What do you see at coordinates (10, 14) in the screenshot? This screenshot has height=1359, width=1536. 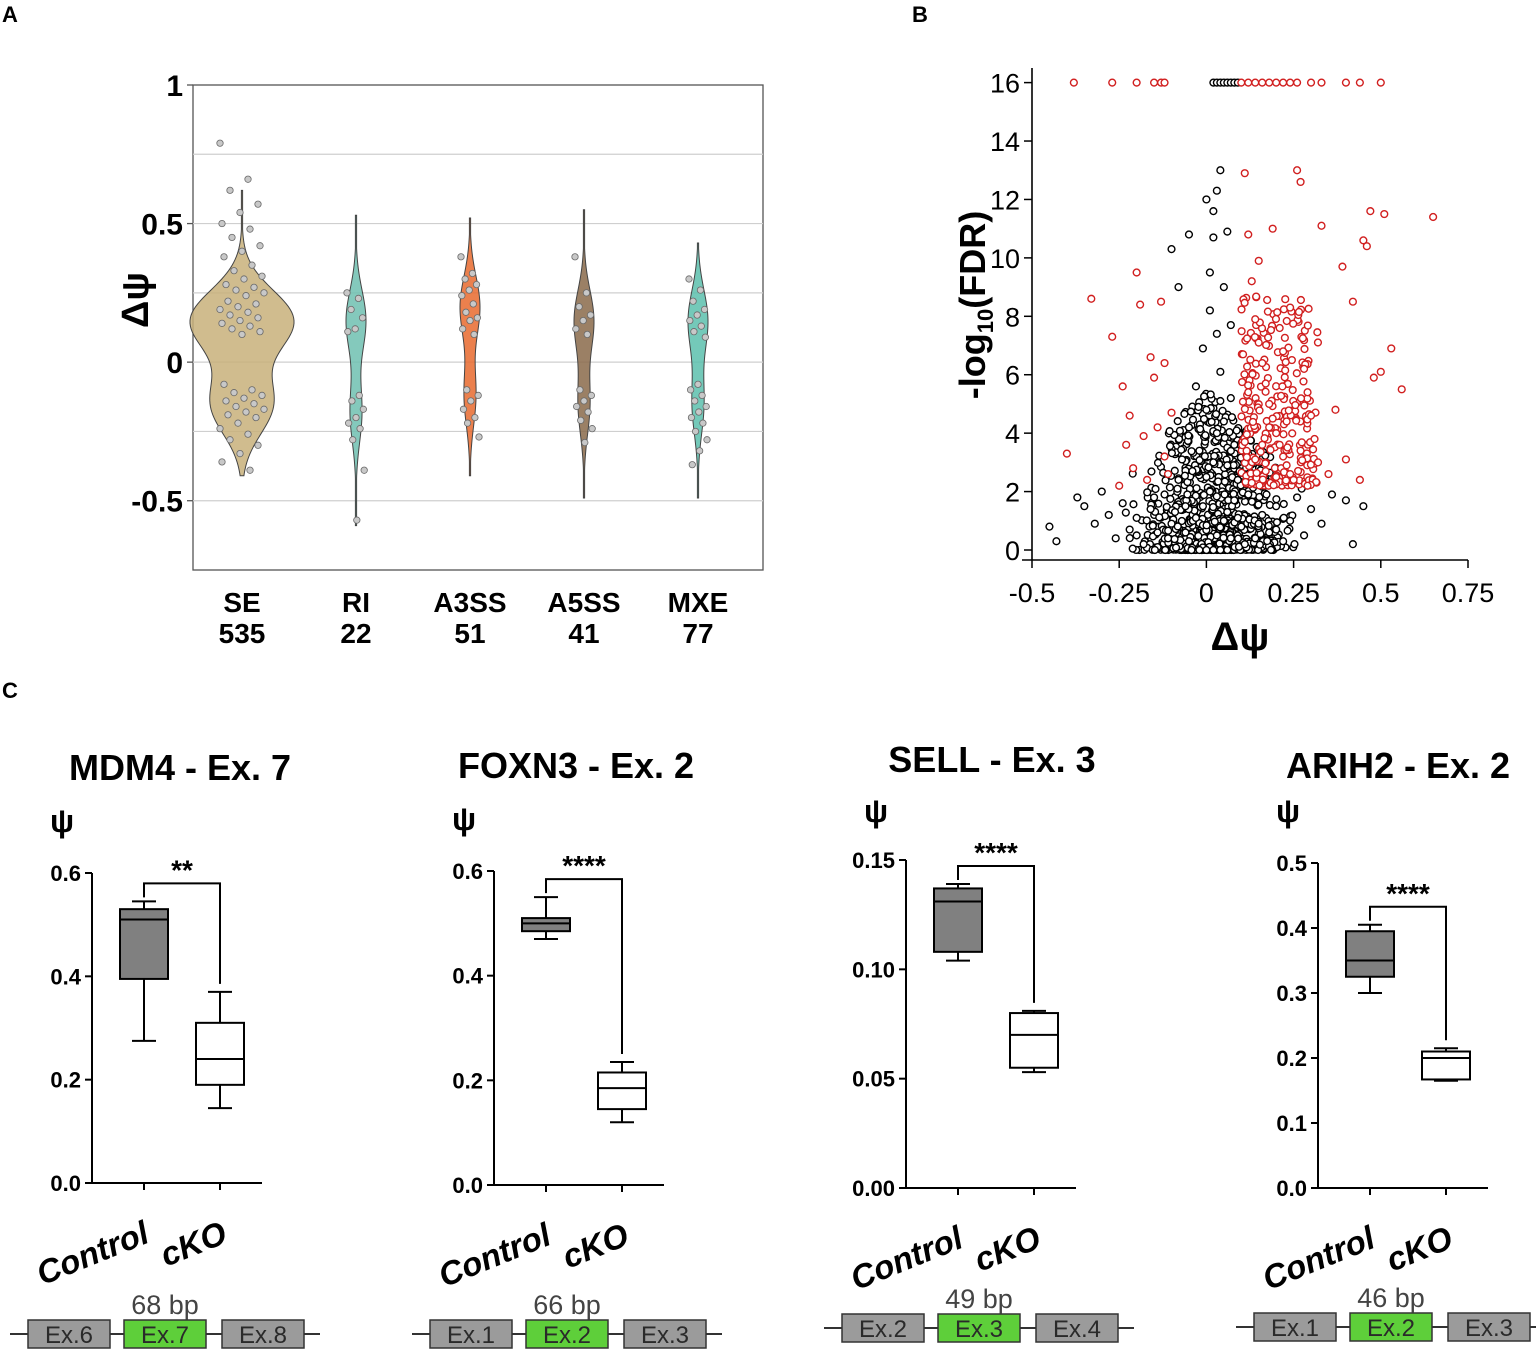 I see `panel-label-a: A` at bounding box center [10, 14].